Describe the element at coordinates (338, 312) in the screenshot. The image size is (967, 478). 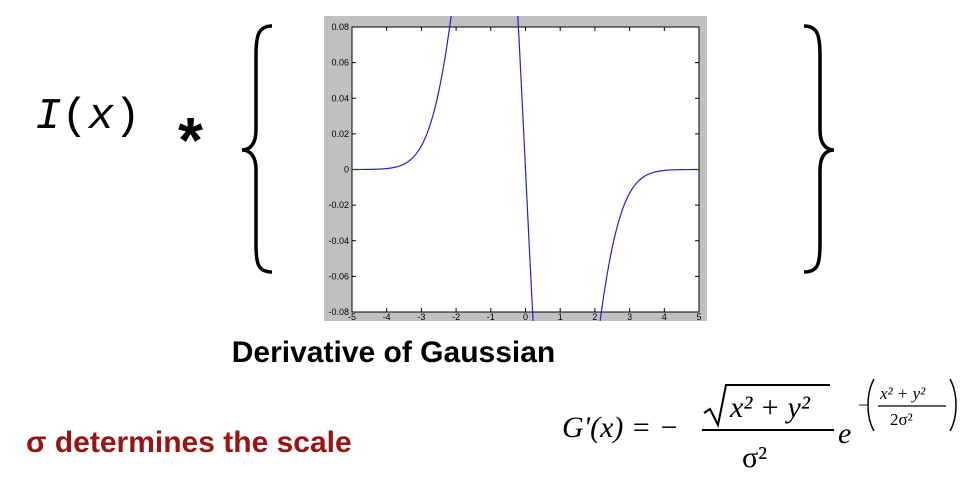
I see `y-tick-label: -0.08` at that location.